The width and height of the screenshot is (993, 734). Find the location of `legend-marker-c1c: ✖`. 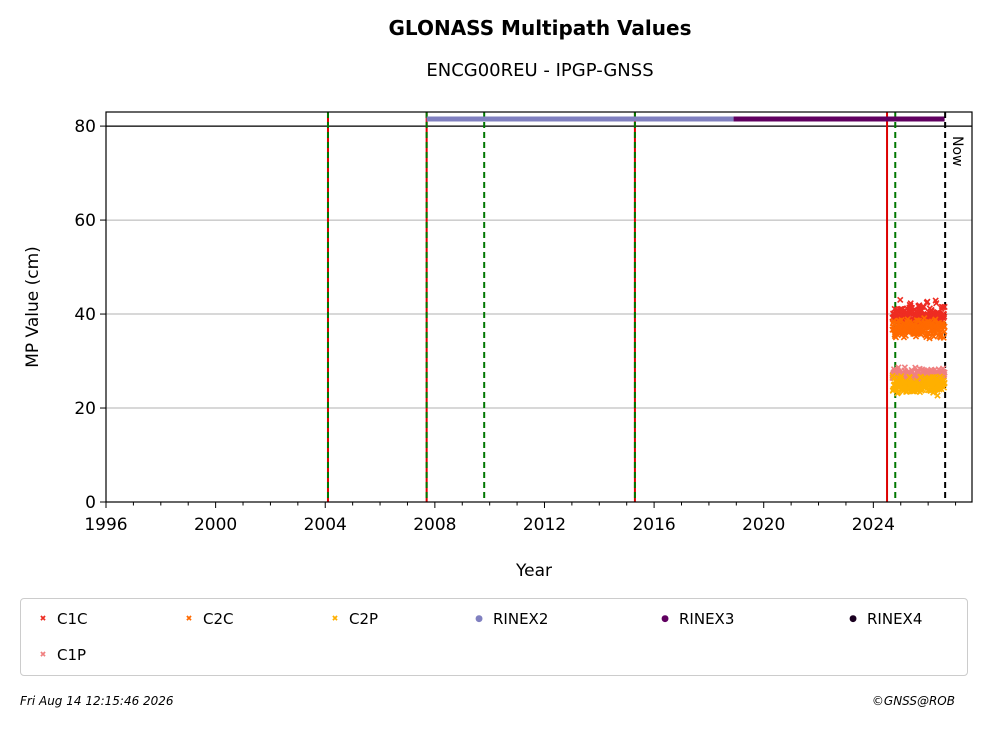

legend-marker-c1c: ✖ is located at coordinates (43, 618).